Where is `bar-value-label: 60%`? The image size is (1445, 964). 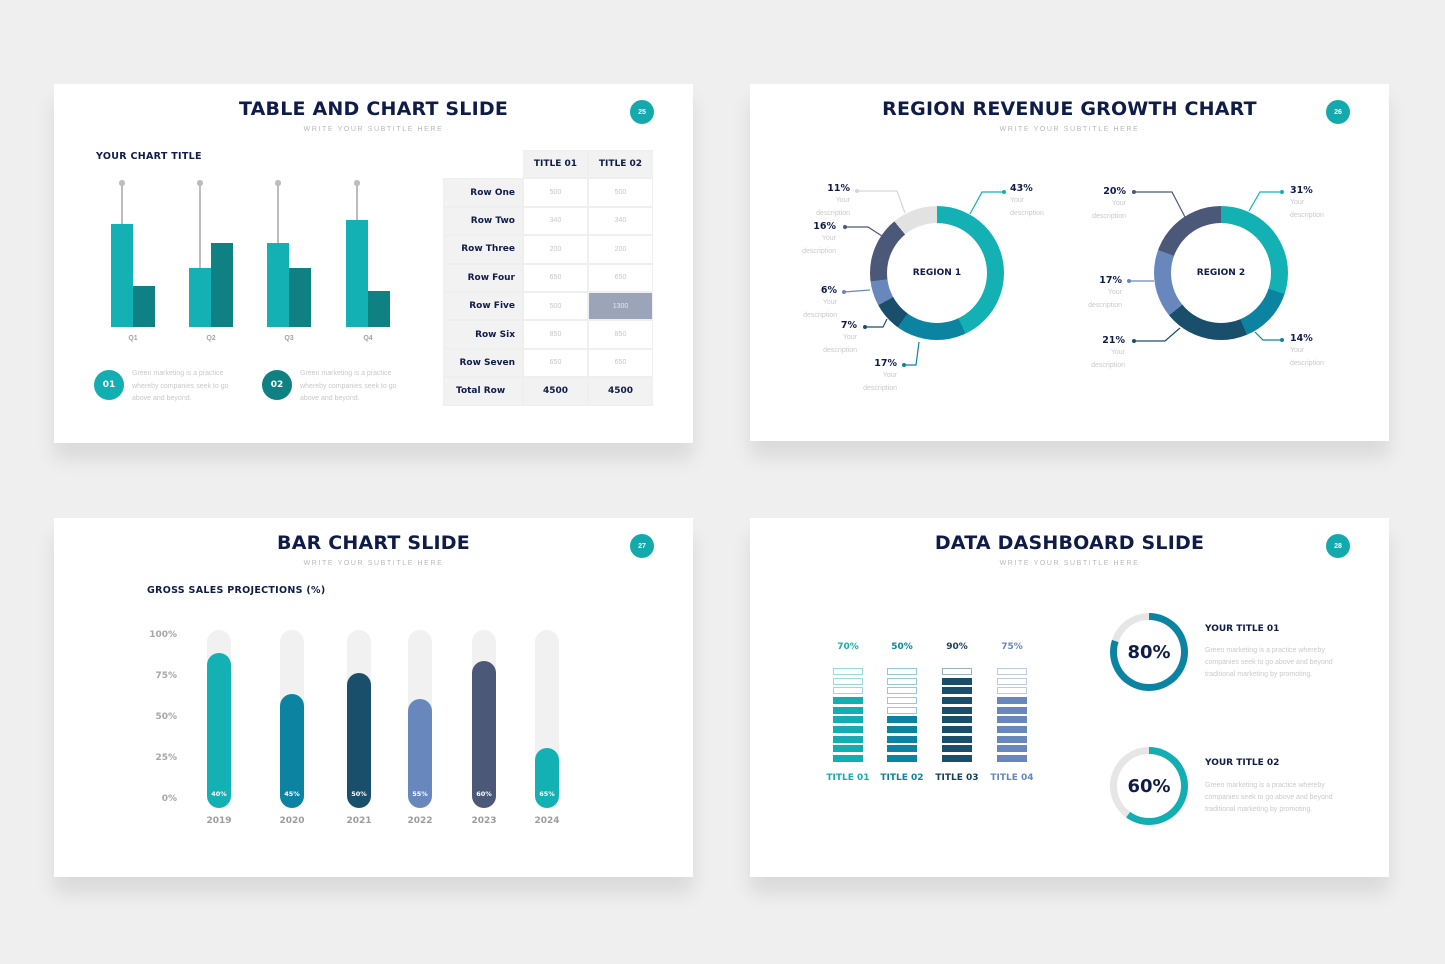 bar-value-label: 60% is located at coordinates (484, 794).